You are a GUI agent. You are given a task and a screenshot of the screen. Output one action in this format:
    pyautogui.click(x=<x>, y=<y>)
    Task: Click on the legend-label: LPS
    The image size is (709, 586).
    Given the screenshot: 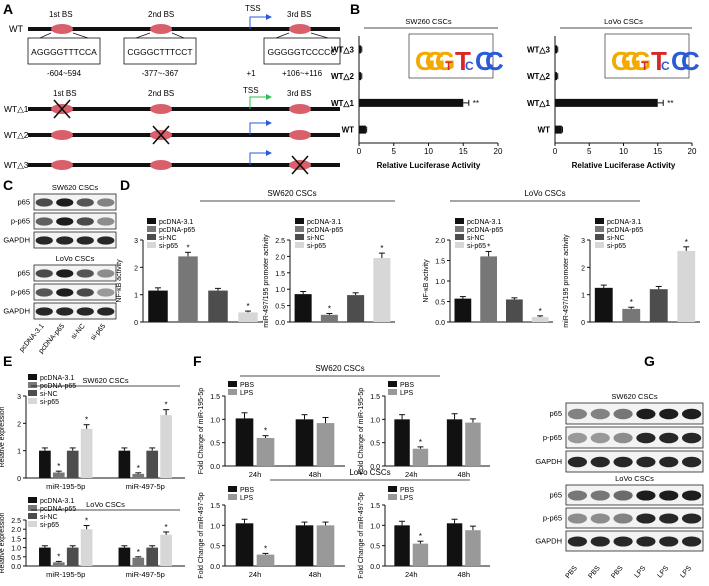 What is the action you would take?
    pyautogui.click(x=407, y=393)
    